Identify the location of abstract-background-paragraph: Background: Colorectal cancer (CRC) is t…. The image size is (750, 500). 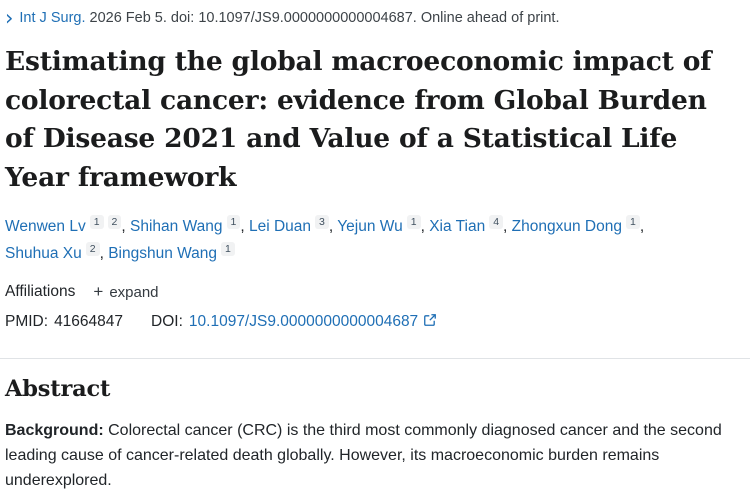
(373, 455).